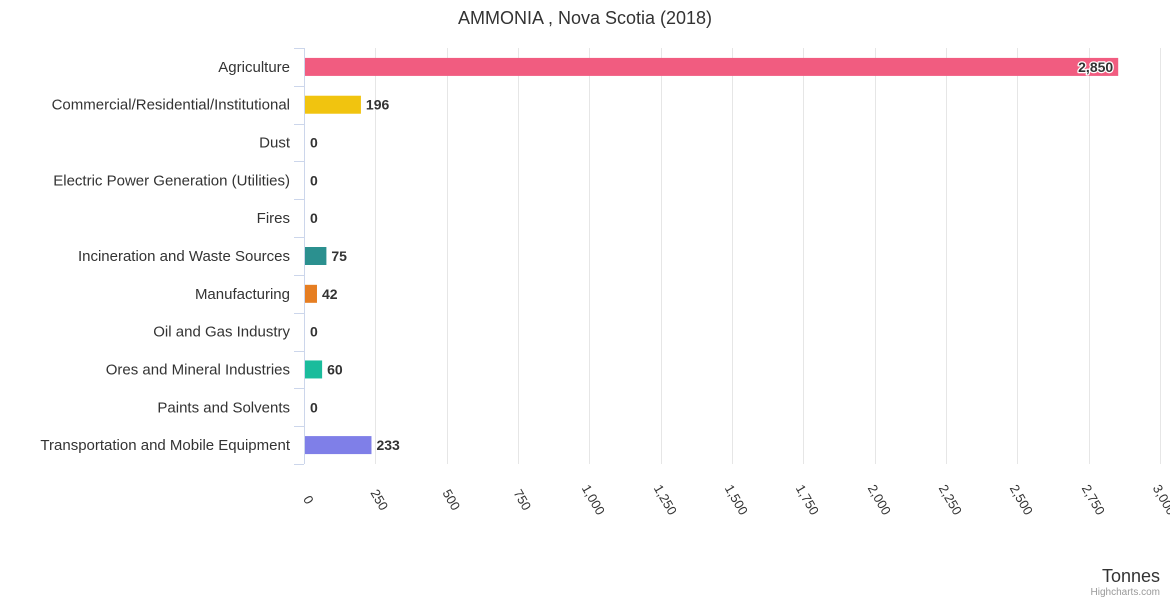  I want to click on x-tick-label: 500, so click(451, 500).